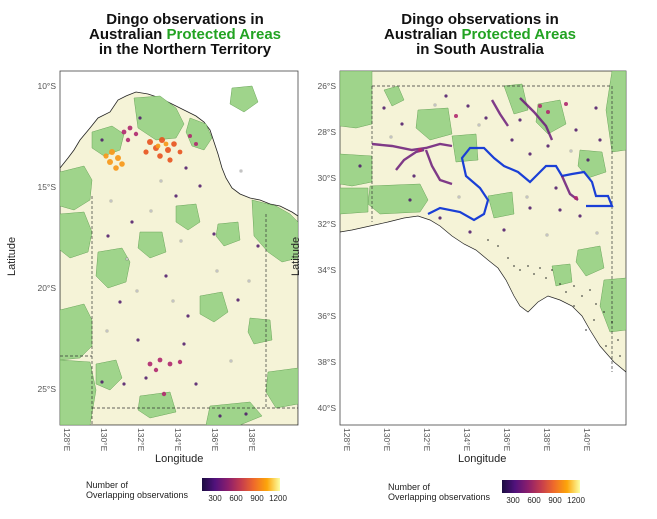 Image resolution: width=657 pixels, height=519 pixels. I want to click on y-axis-title-sa: Latitude, so click(296, 256).